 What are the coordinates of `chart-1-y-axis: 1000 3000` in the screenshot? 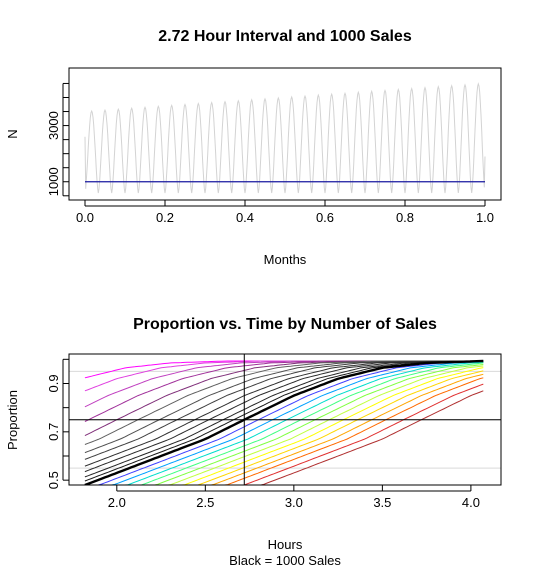 It's located at (57, 139).